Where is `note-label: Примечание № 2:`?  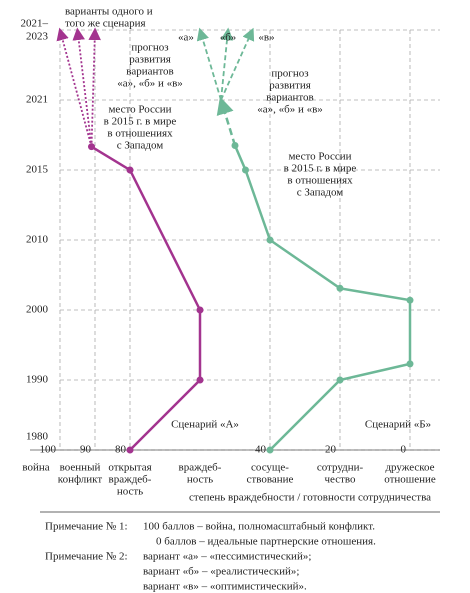
note-label: Примечание № 2: is located at coordinates (86, 557).